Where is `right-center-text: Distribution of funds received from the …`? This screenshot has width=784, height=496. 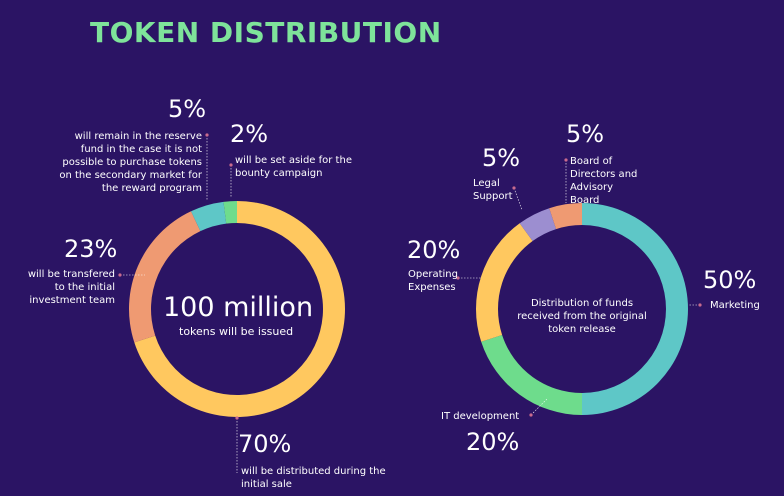
right-center-text: Distribution of funds received from the … is located at coordinates (582, 316).